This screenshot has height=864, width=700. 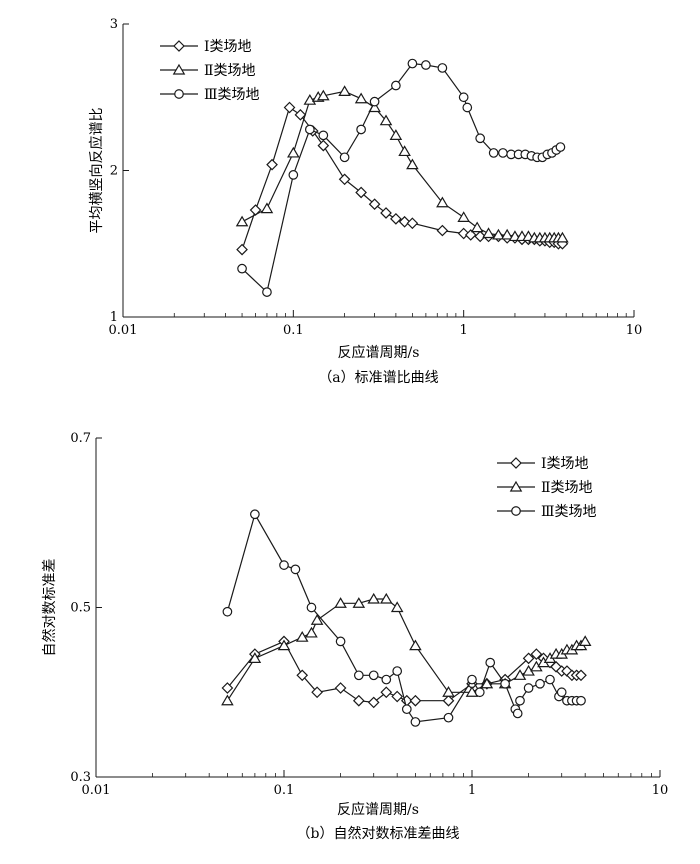 What do you see at coordinates (80, 777) in the screenshot?
I see `y-tick-label: 0.3` at bounding box center [80, 777].